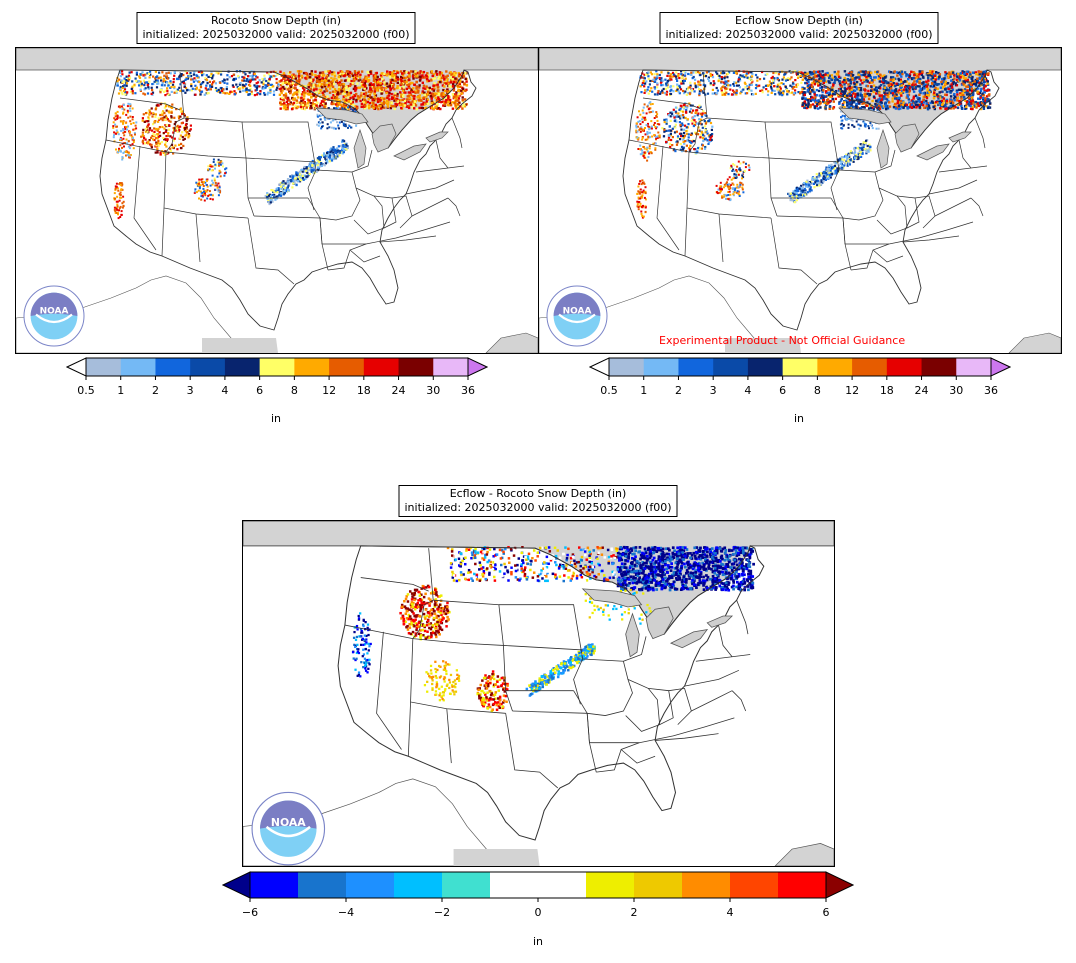 Image resolution: width=1076 pixels, height=963 pixels. I want to click on diff-colorbar: −6 −4 −2 0 2 4 6, so click(538, 895).